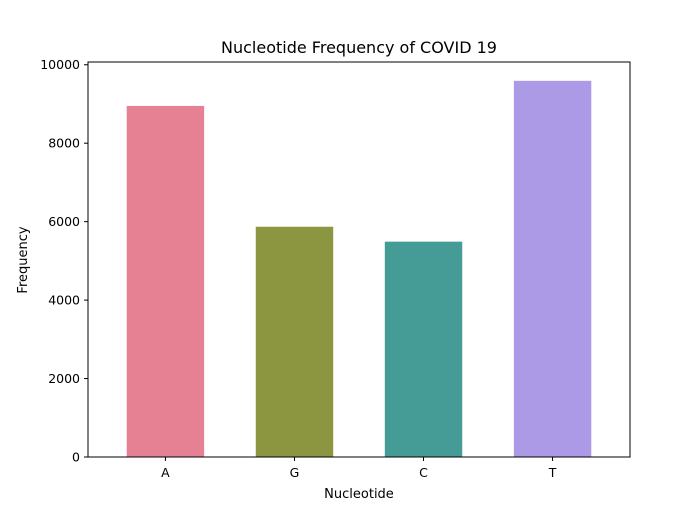  I want to click on x-tick-label: C, so click(423, 472).